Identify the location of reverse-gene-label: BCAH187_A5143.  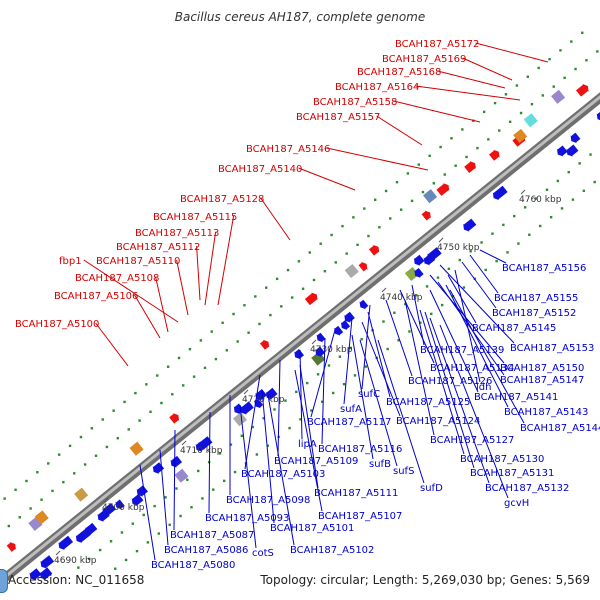
(546, 412).